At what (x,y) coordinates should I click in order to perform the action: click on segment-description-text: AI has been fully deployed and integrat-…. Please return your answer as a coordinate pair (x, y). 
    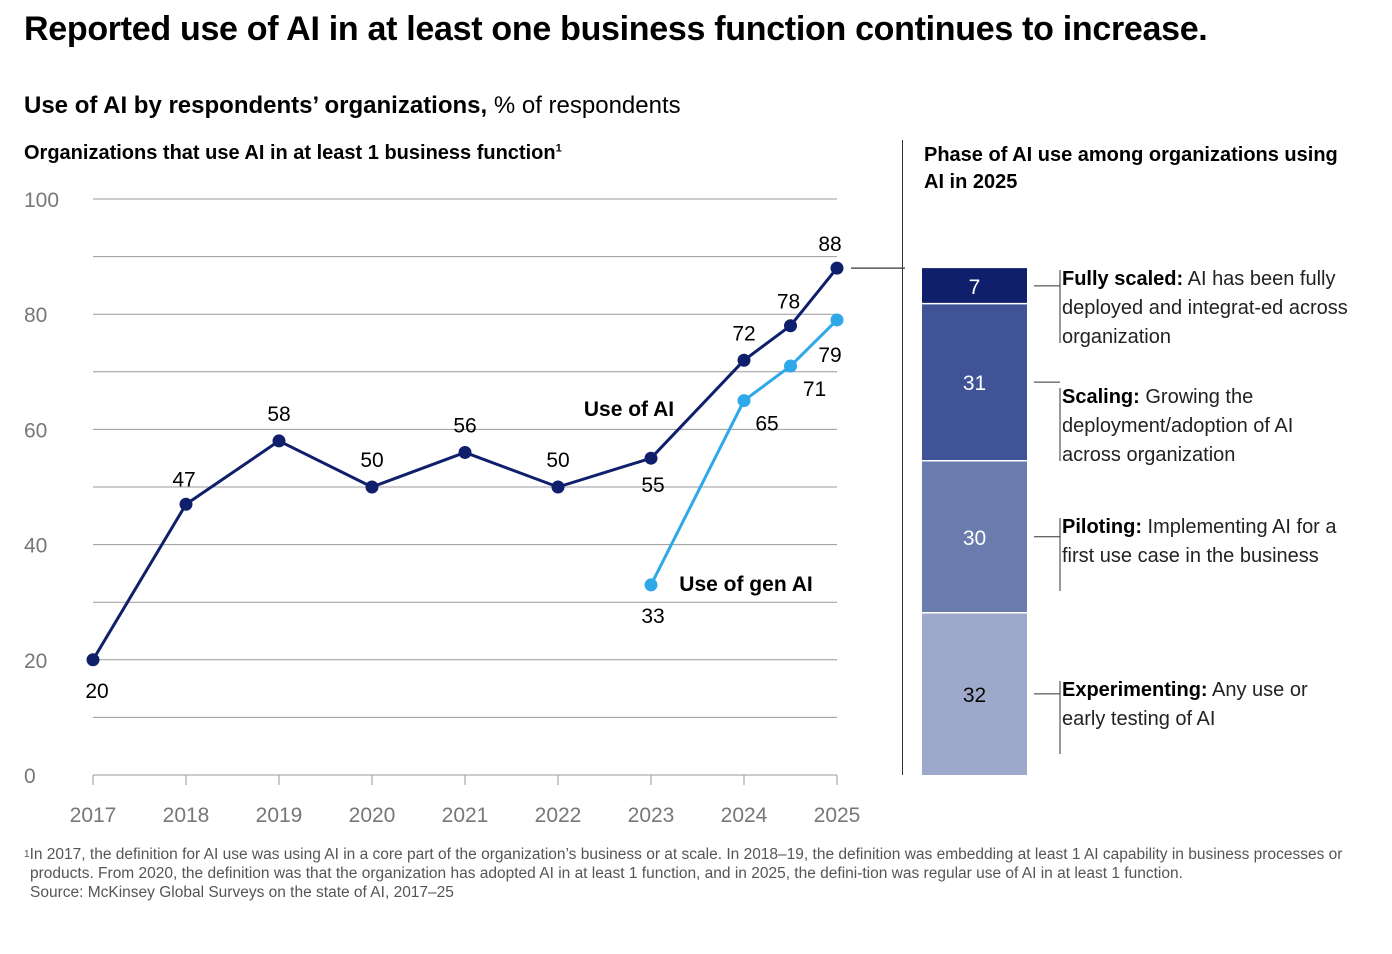
    Looking at the image, I should click on (1205, 308).